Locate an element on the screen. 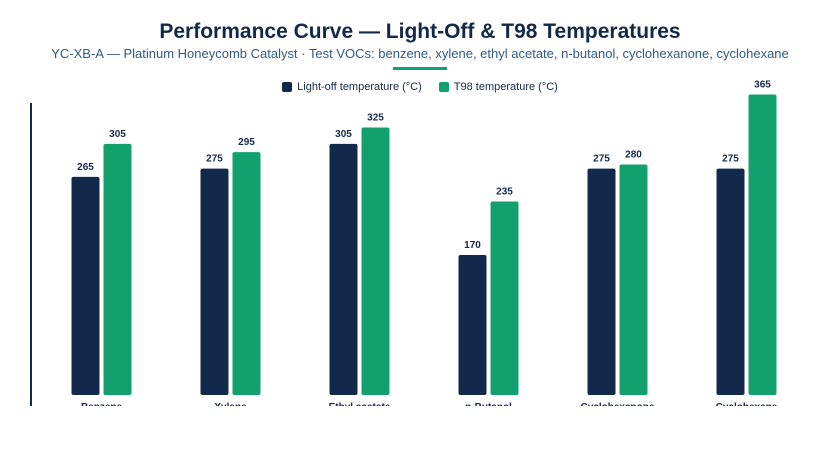  data-label-light-off-4: 275 is located at coordinates (601, 159).